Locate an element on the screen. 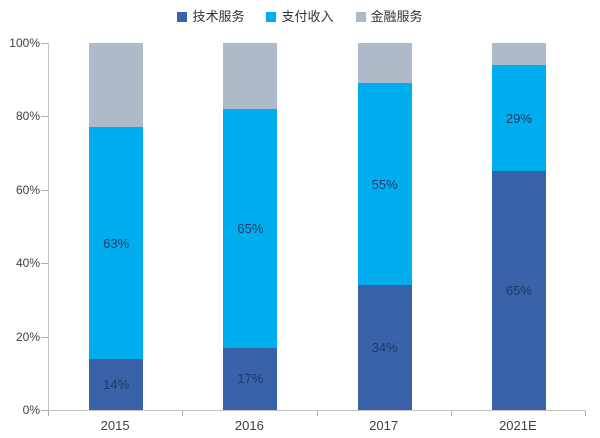 The image size is (600, 438). bar-segment-2015-series-0: 14% is located at coordinates (116, 384).